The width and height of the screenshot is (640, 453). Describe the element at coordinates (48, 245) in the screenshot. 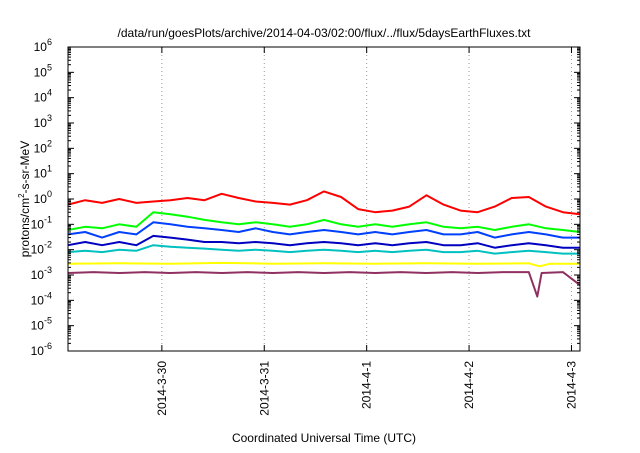

I see `y-tick-label-exp: -2` at that location.